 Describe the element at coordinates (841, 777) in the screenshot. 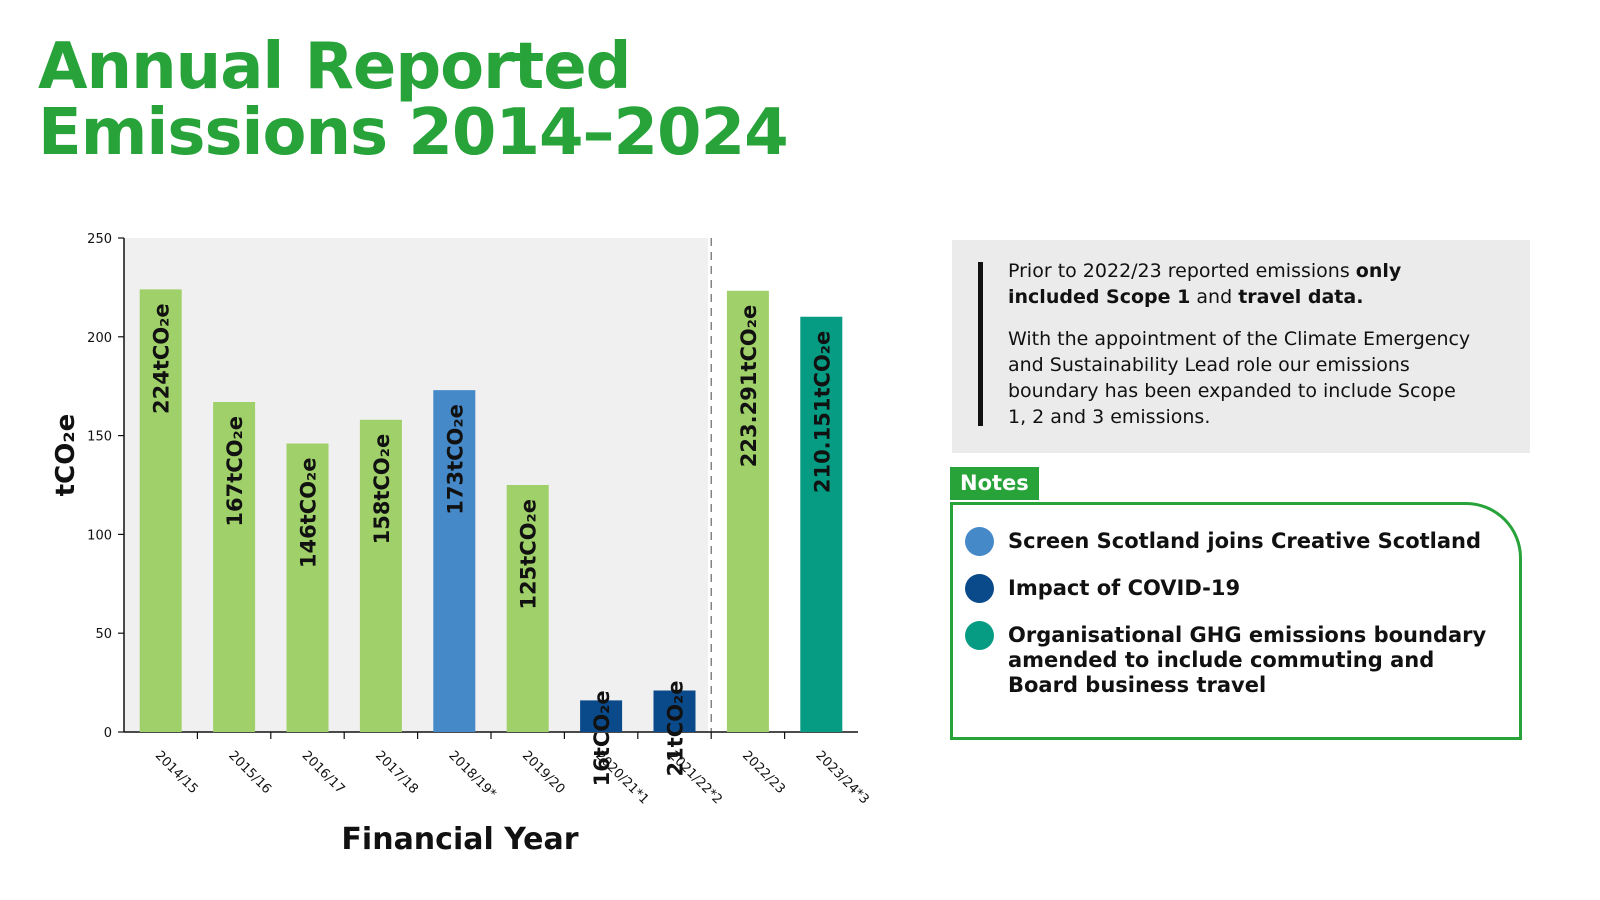

I see `x-tick-label: 2023/24*3` at that location.